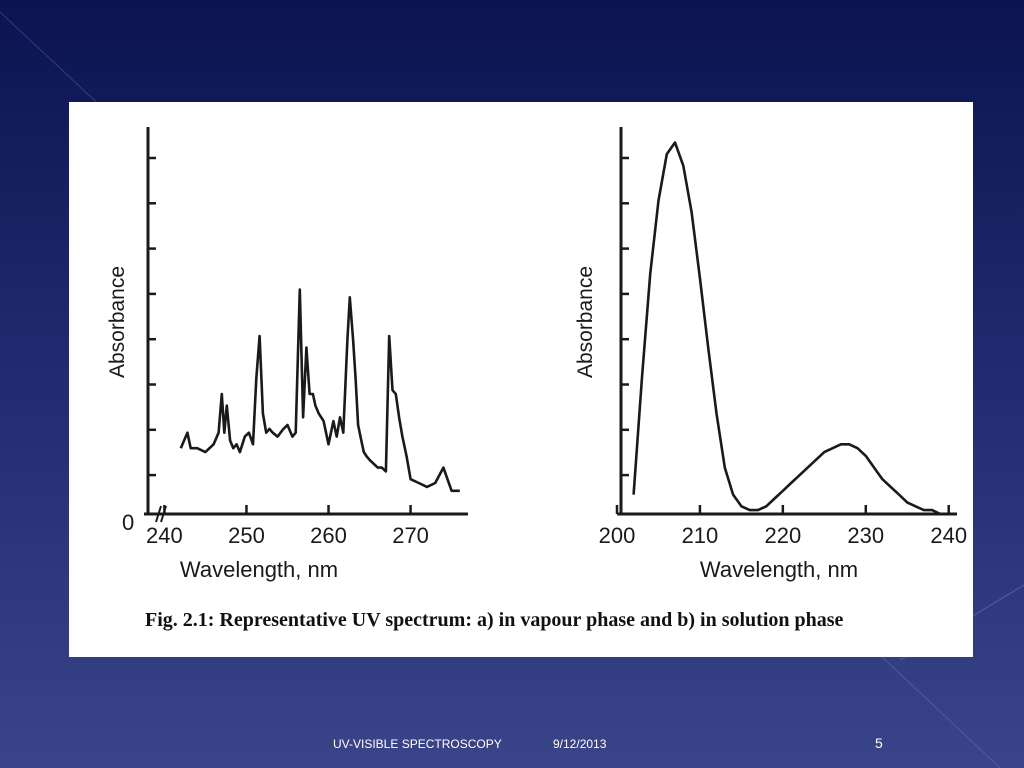 Image resolution: width=1024 pixels, height=768 pixels. Describe the element at coordinates (328, 535) in the screenshot. I see `x-tick-label: 260` at that location.